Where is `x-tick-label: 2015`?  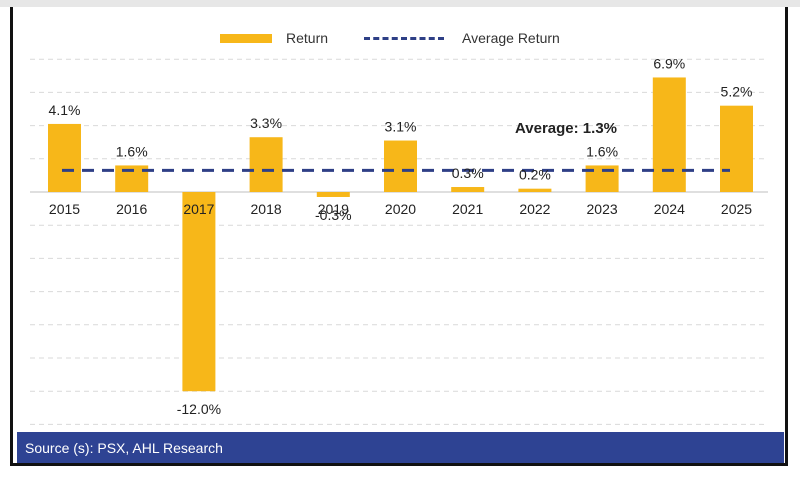 x-tick-label: 2015 is located at coordinates (64, 209).